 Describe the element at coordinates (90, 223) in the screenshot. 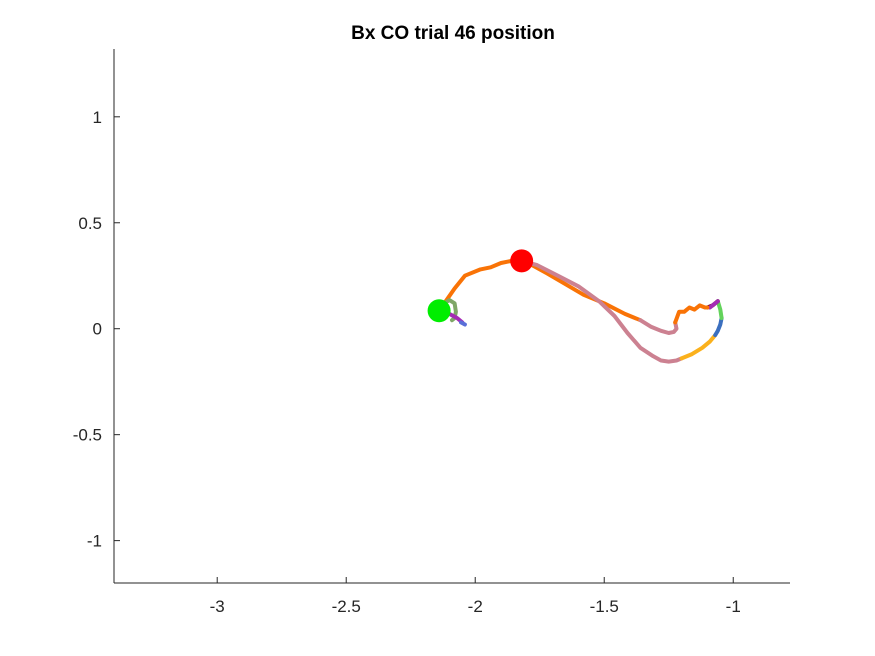

I see `y-tick-label: 0.5` at that location.